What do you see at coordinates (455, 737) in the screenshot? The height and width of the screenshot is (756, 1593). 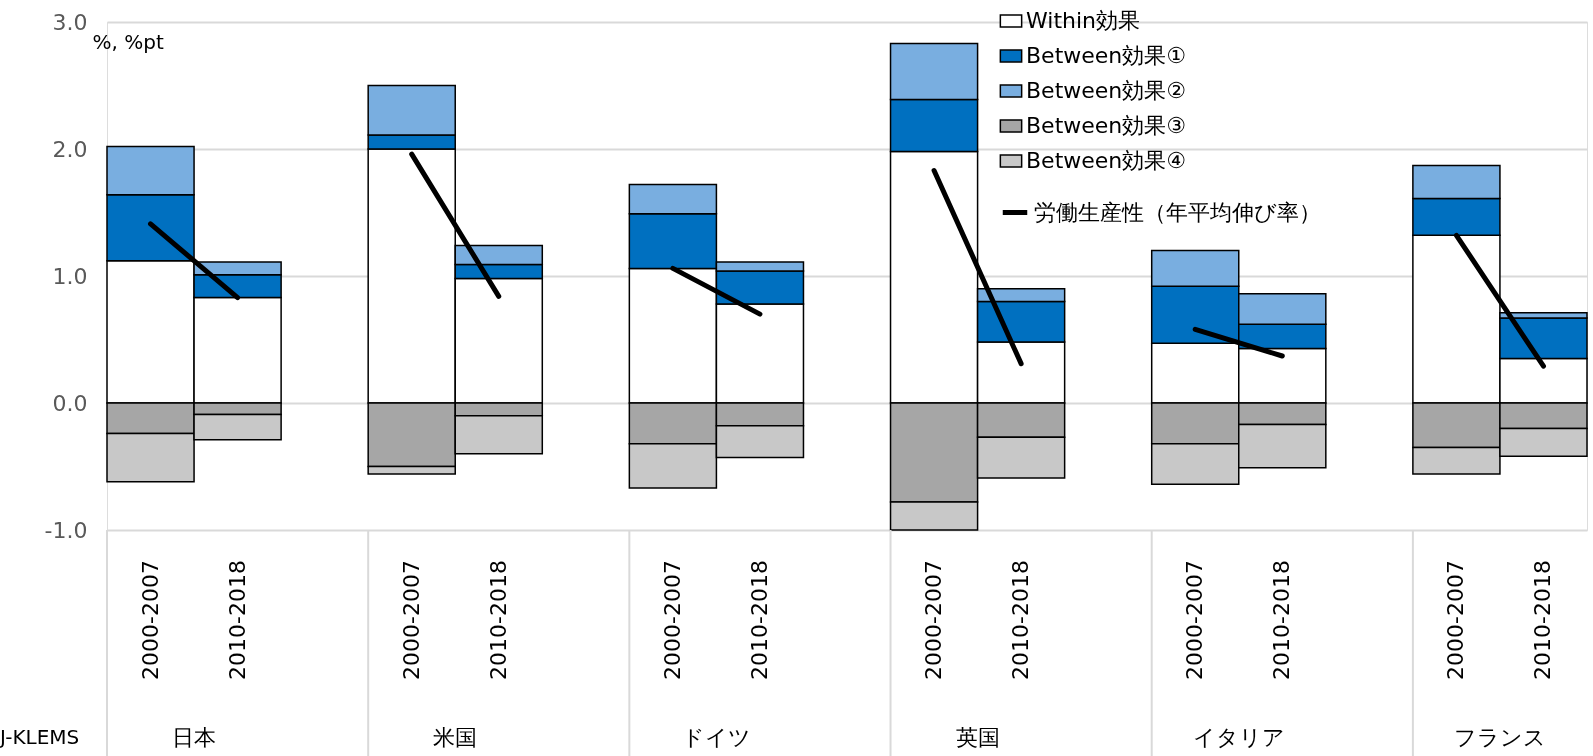 I see `text: 米国` at bounding box center [455, 737].